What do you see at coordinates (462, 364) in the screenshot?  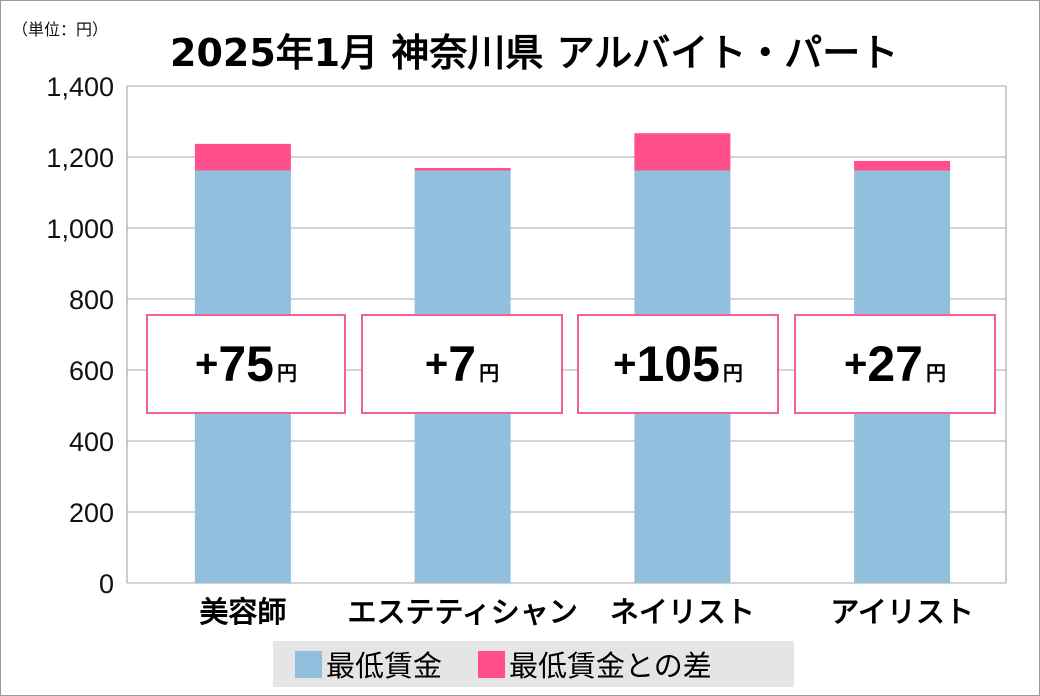 I see `callout-value: 7` at bounding box center [462, 364].